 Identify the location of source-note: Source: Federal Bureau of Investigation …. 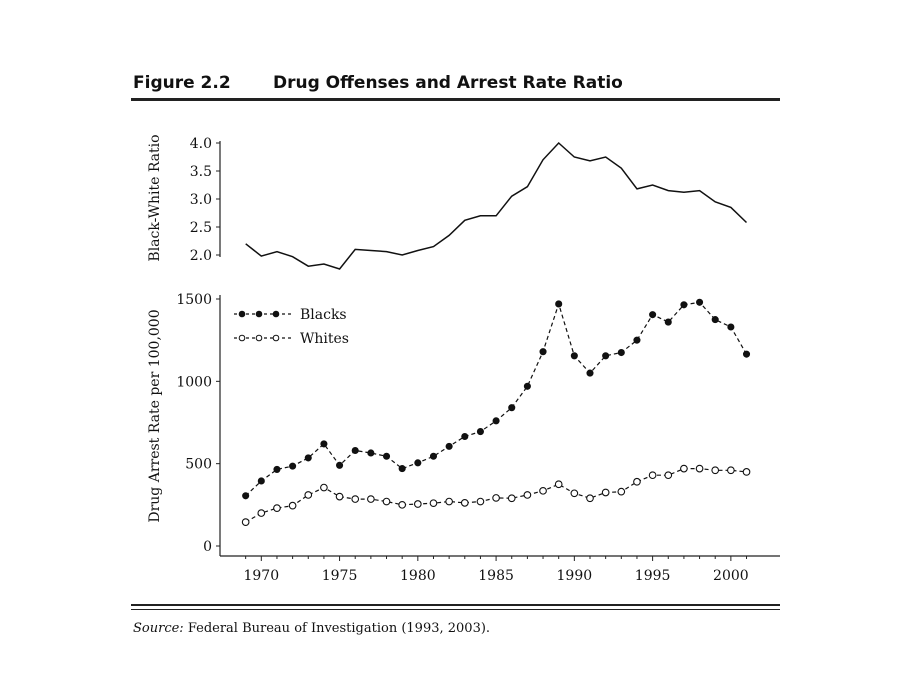
(311, 628).